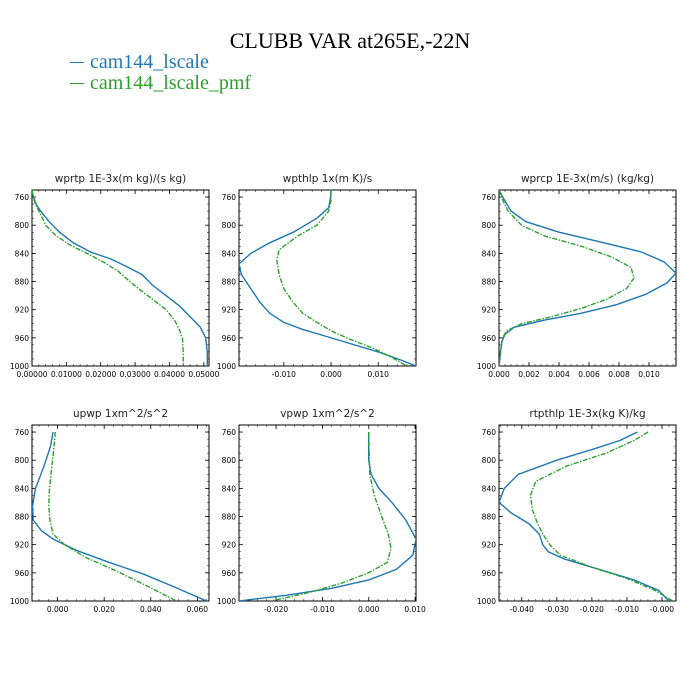 This screenshot has width=700, height=700. What do you see at coordinates (662, 609) in the screenshot?
I see `x-tick-label: -0.000` at bounding box center [662, 609].